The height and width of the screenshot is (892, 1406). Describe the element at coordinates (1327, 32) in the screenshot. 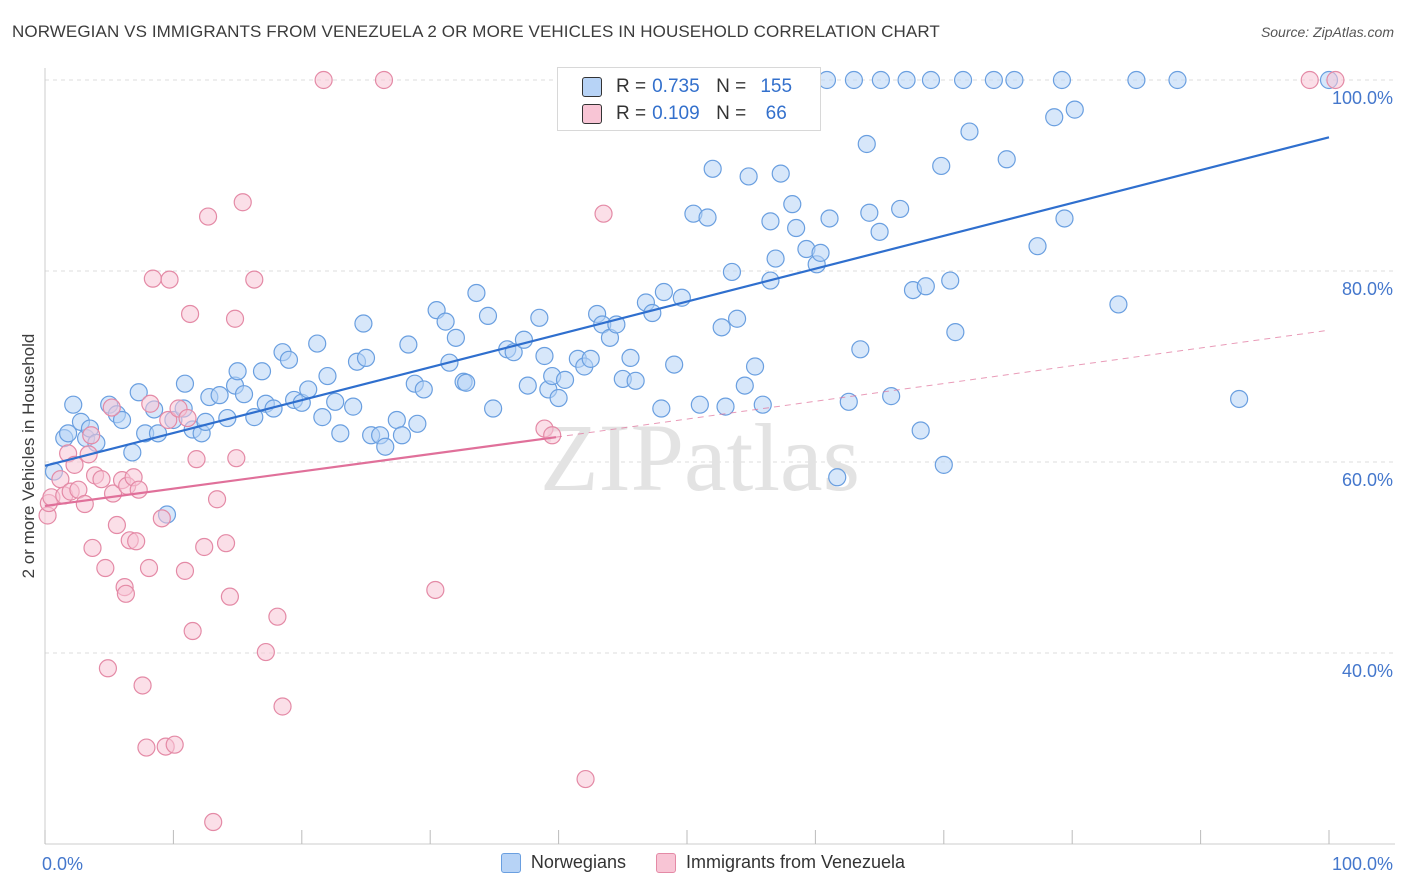

I see `source-label: Source: ZipAtlas.com` at that location.